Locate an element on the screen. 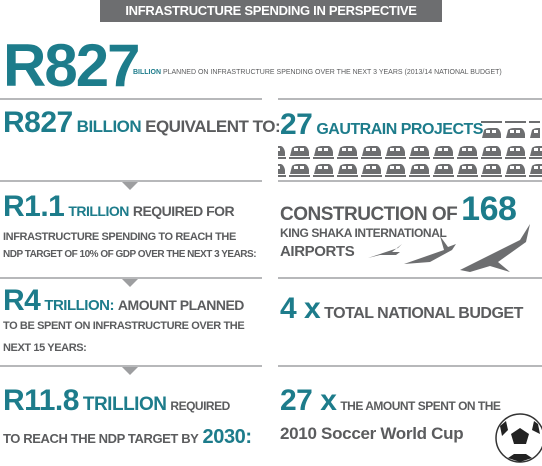 The width and height of the screenshot is (542, 466). row: R11.8 TRILLION REQUIRED is located at coordinates (116, 401).